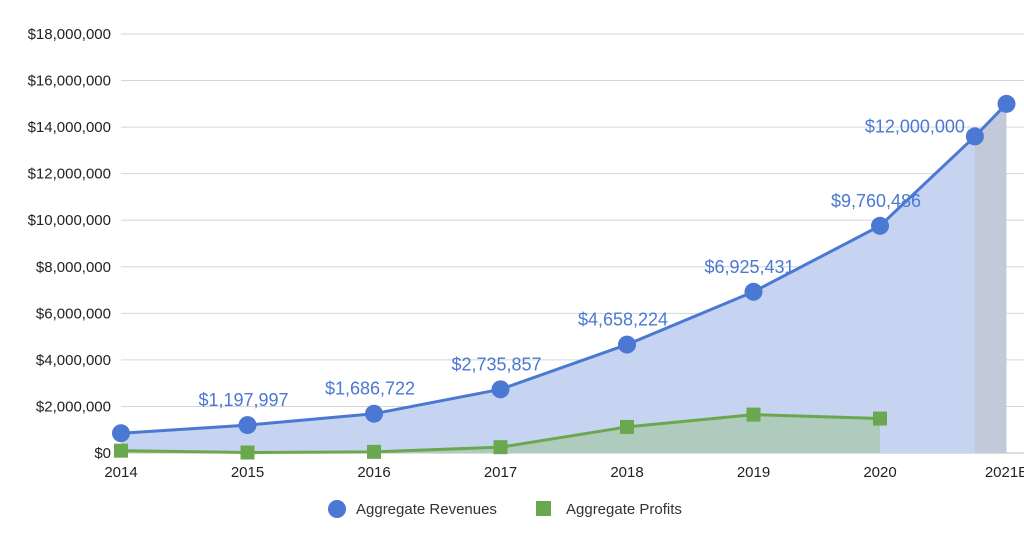 The image size is (1024, 536). Describe the element at coordinates (69, 34) in the screenshot. I see `y-tick-label: $18,000,000` at that location.